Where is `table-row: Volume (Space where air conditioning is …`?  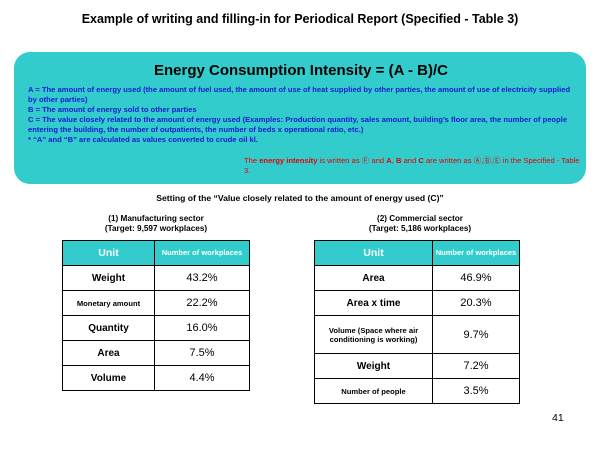
table-row: Volume (Space where air conditioning is … is located at coordinates (417, 334).